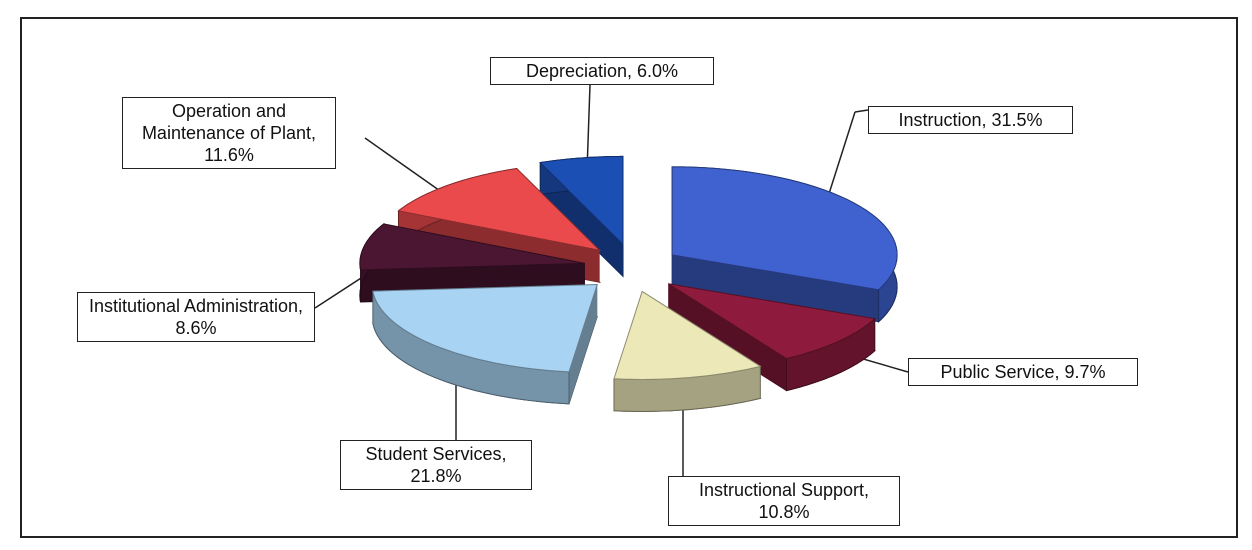 Image resolution: width=1252 pixels, height=550 pixels. I want to click on data-label: Student Services, 21.8%, so click(436, 465).